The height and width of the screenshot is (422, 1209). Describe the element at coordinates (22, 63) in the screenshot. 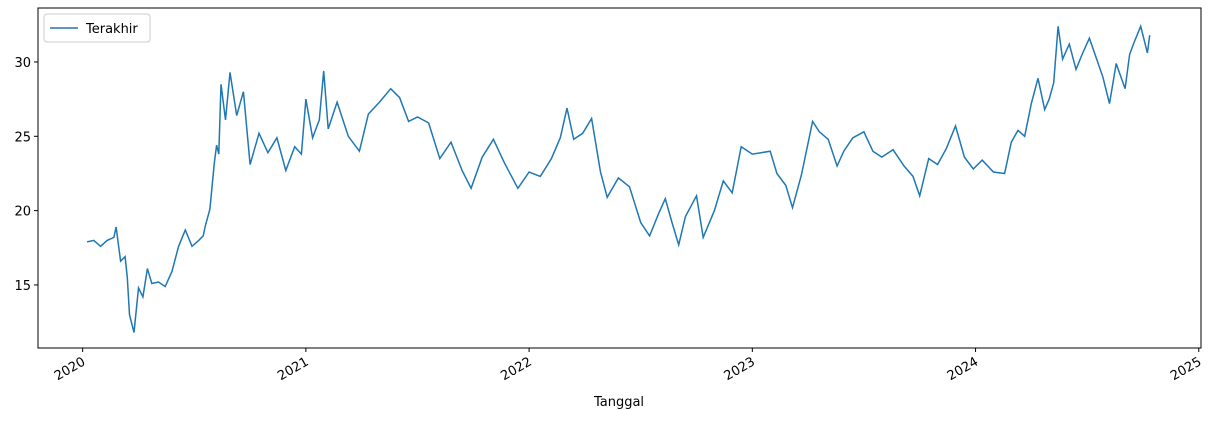

I see `y-tick-label: 30` at that location.